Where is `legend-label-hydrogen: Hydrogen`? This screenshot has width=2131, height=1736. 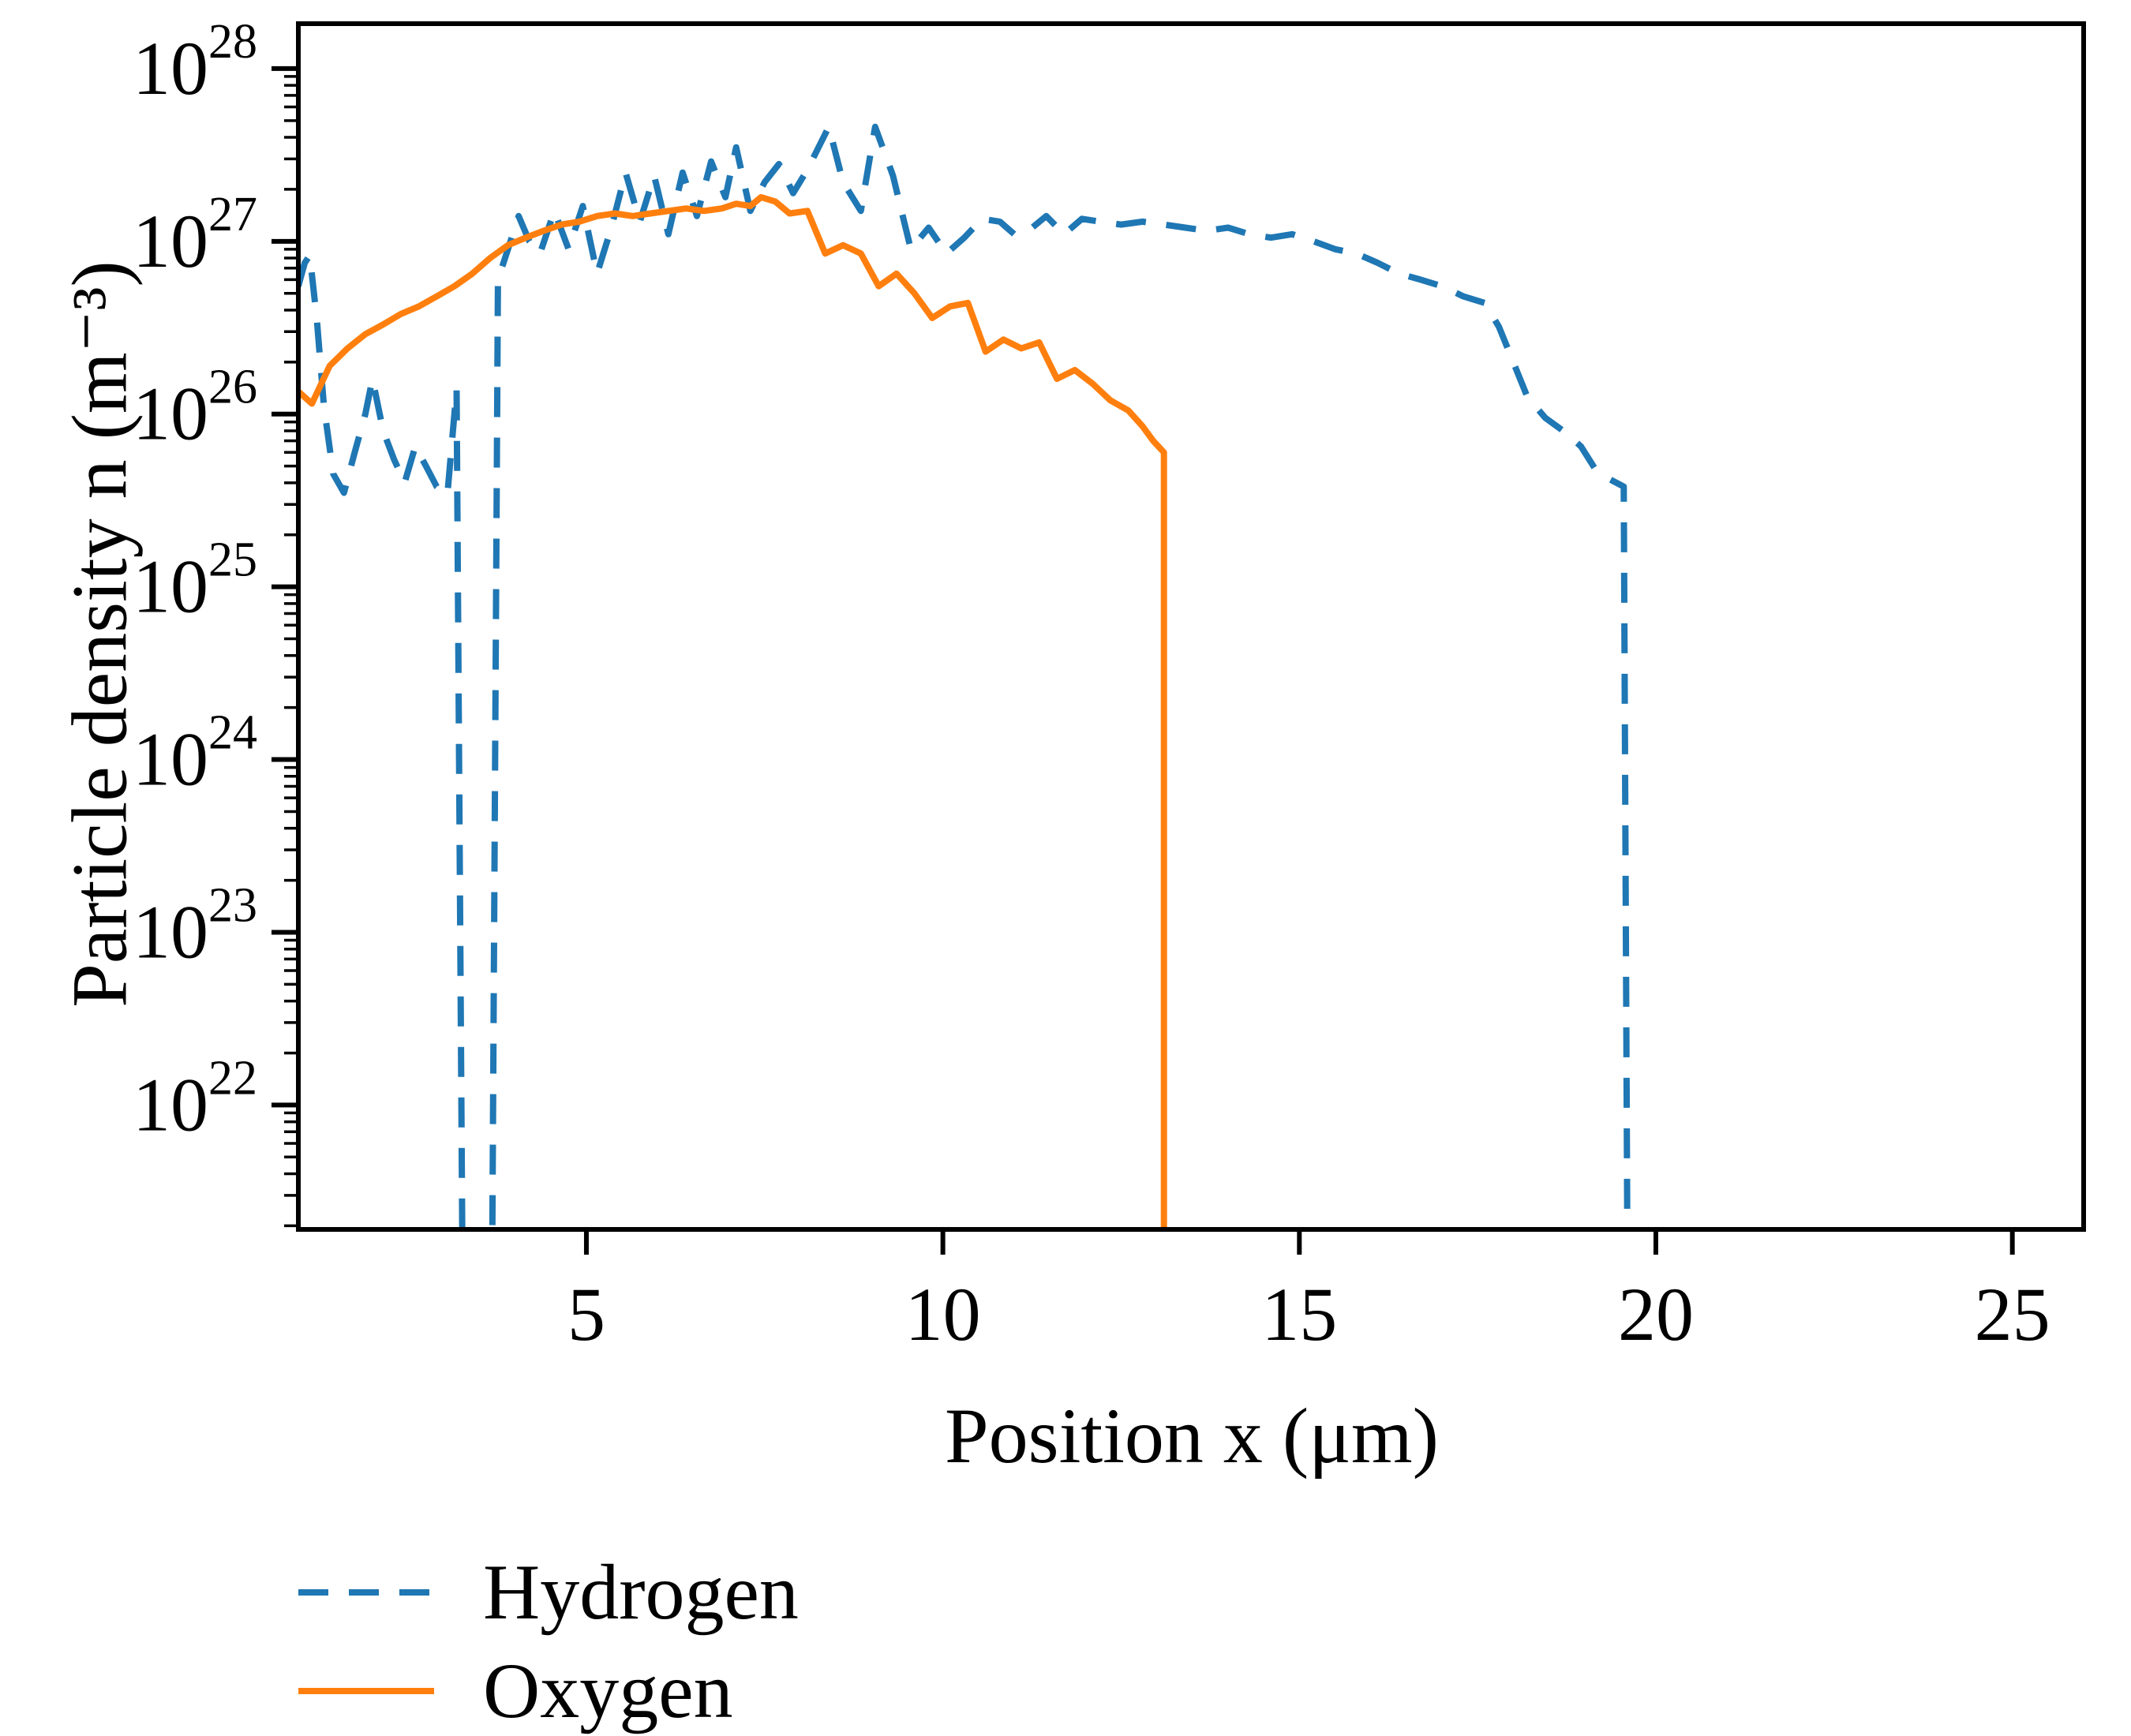
legend-label-hydrogen: Hydrogen is located at coordinates (641, 1591).